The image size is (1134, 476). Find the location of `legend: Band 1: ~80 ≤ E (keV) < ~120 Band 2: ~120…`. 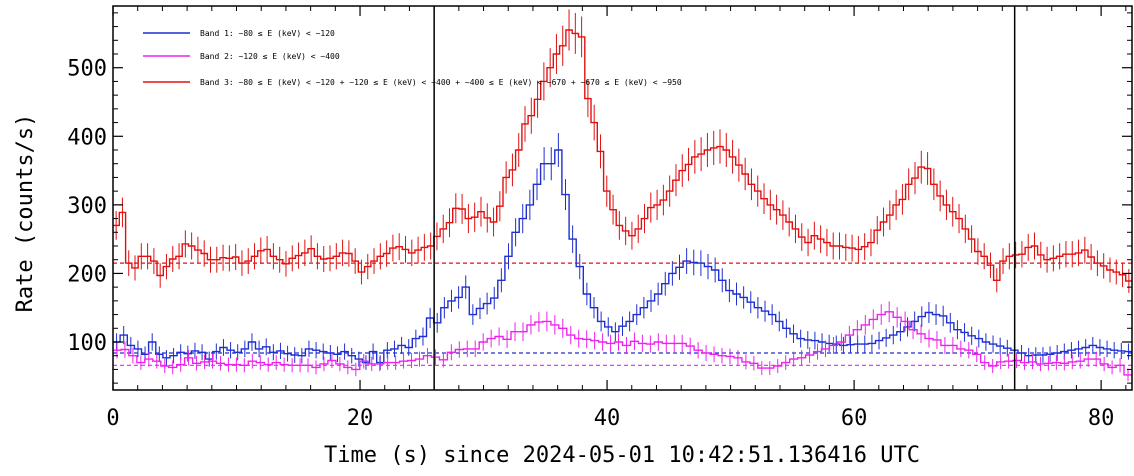

legend: Band 1: ~80 ≤ E (keV) < ~120 Band 2: ~120… is located at coordinates (412, 58).